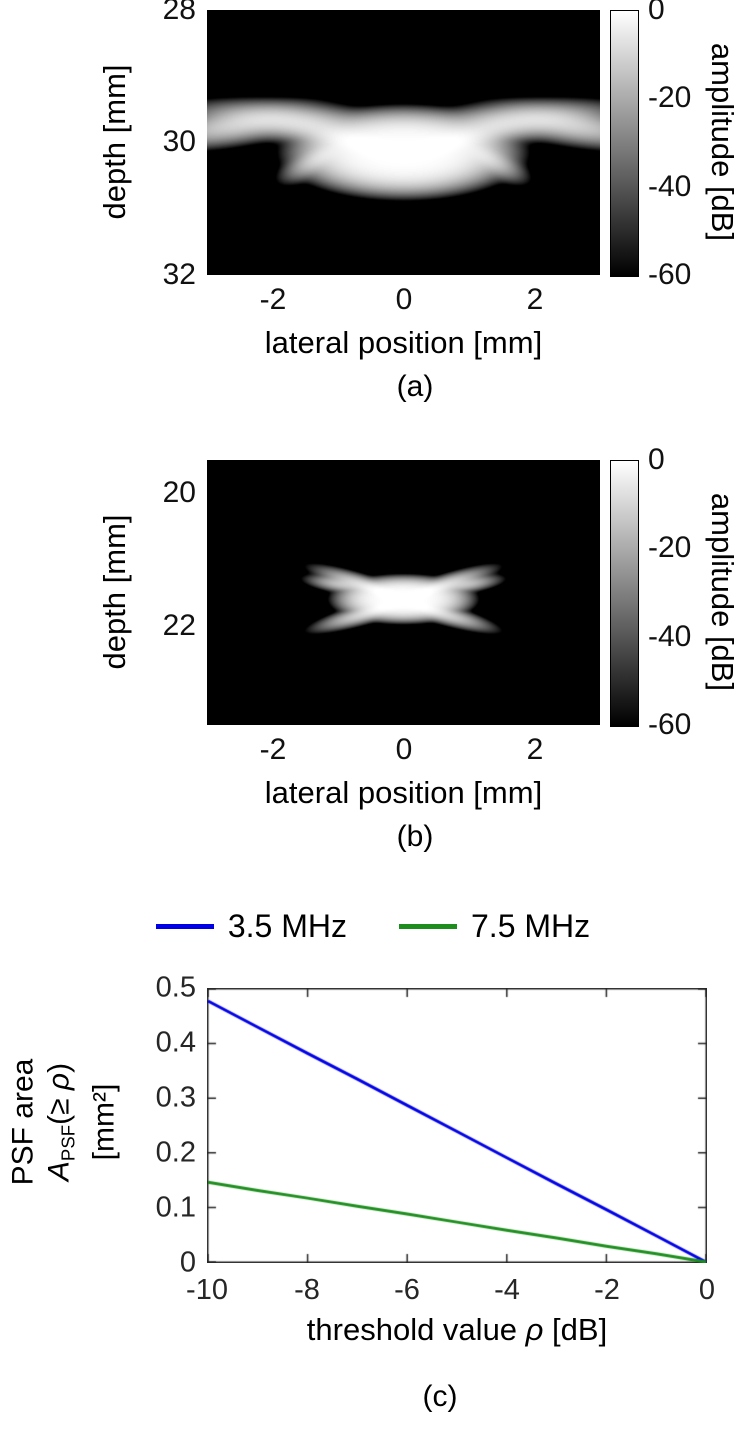 The width and height of the screenshot is (746, 1440). I want to click on legend: 3.5 MHz 7.5 MHz, so click(373, 926).